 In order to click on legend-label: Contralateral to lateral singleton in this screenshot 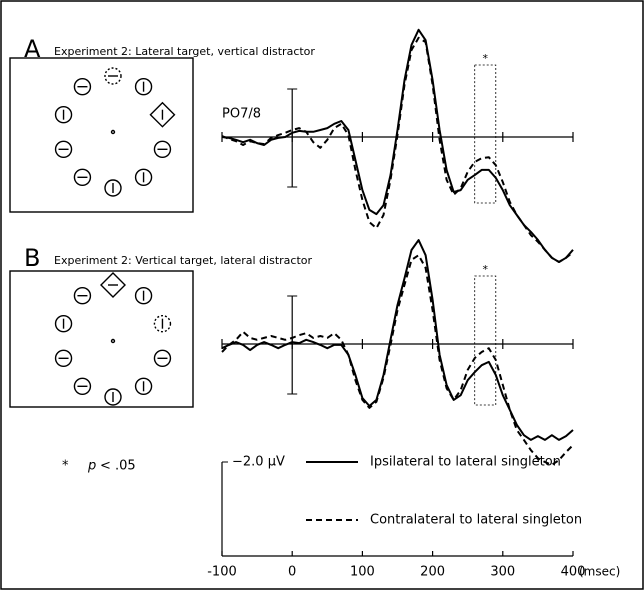, I will do `click(476, 520)`.